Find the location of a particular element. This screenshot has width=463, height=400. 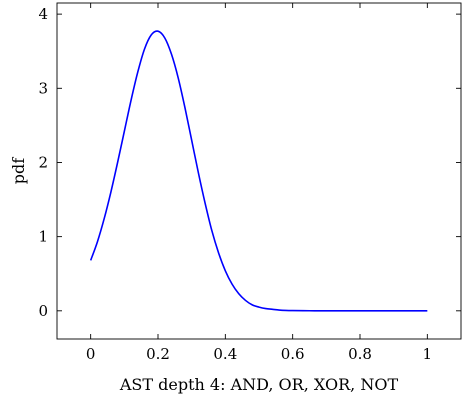

x-axis-label: AST depth 4: AND, OR, XOR, NOT is located at coordinates (259, 384).